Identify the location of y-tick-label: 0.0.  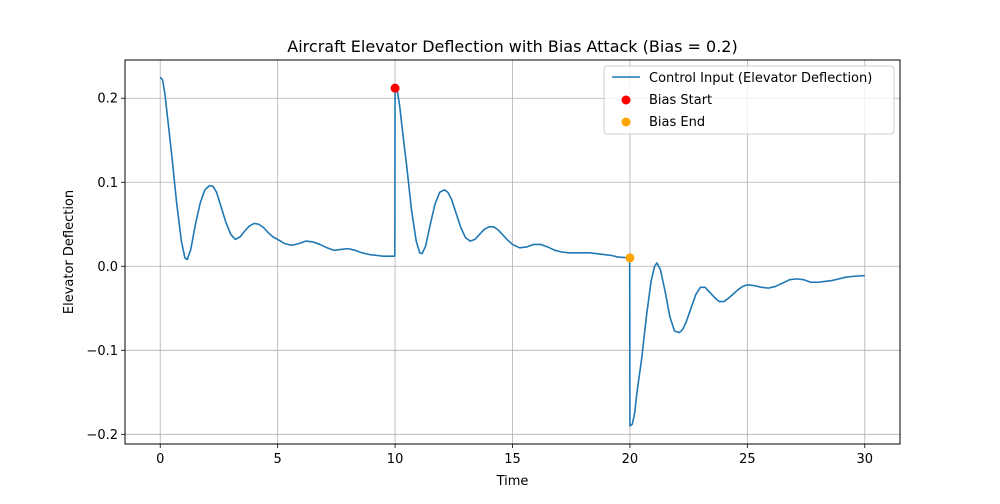
(107, 267).